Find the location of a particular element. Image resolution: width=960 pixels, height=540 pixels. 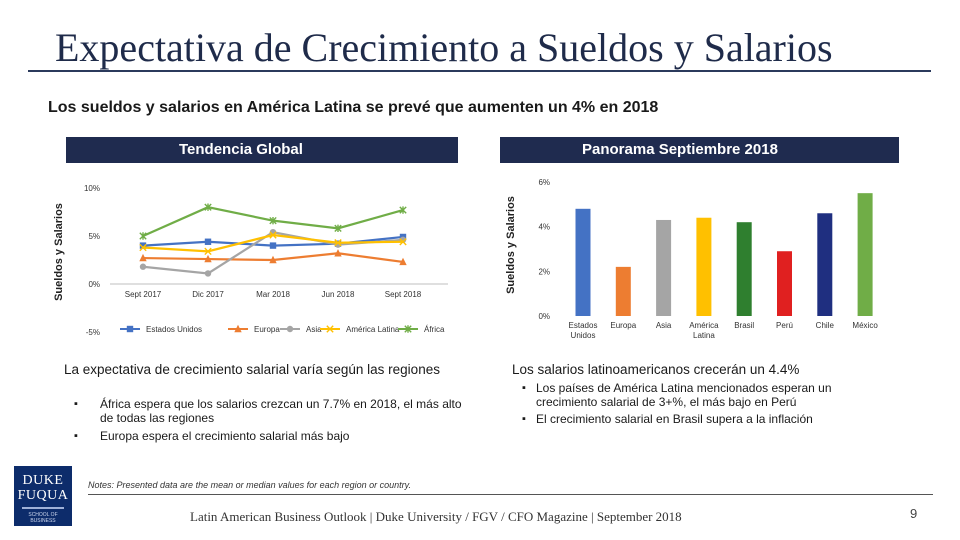

line-chart-xtick: Jun 2018 is located at coordinates (338, 294).